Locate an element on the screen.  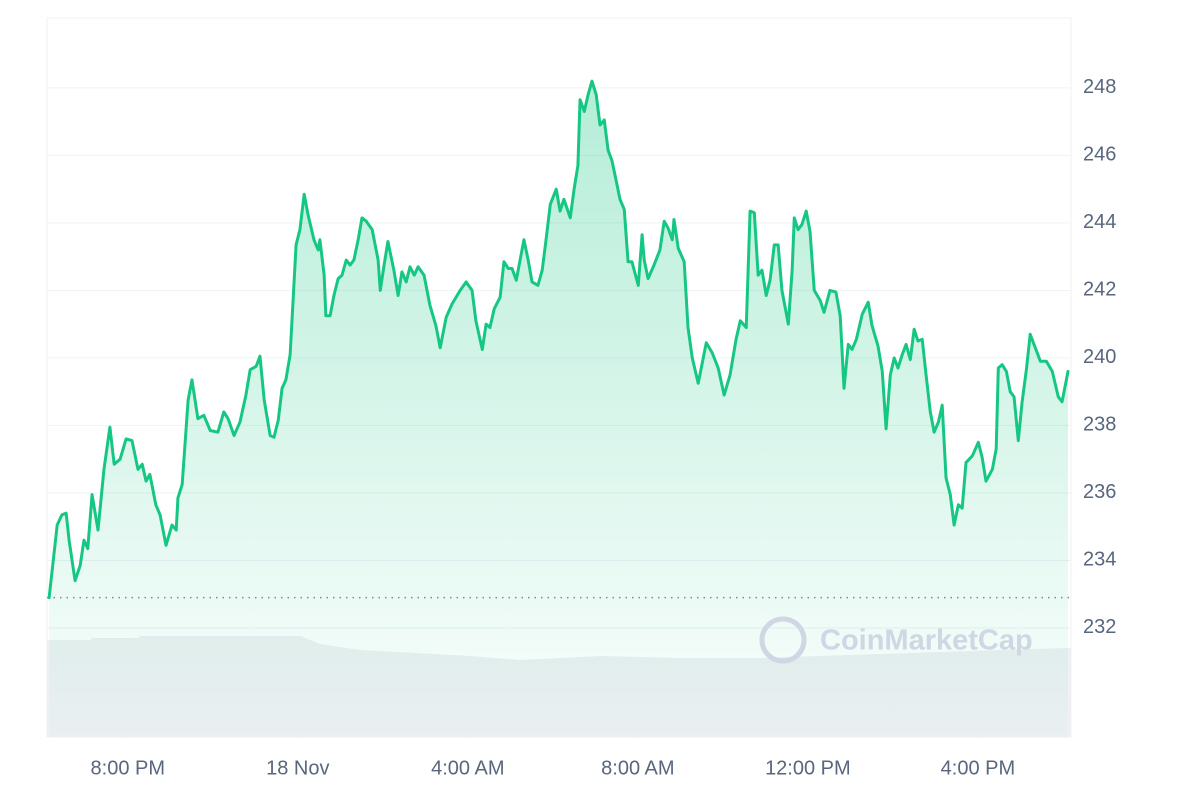
y-tick-label: 238 is located at coordinates (1099, 425).